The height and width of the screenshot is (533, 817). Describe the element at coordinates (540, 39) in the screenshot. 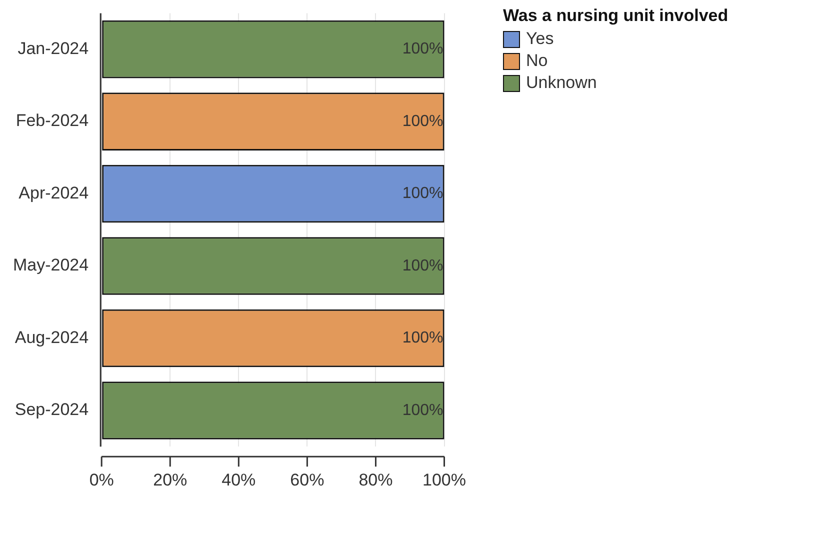

I see `legend-label: Yes` at that location.